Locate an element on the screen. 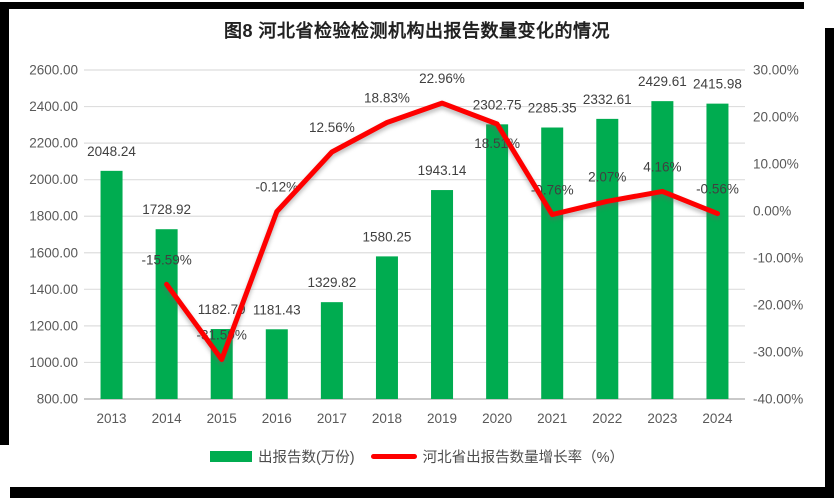 The height and width of the screenshot is (498, 834). bar-data-label: 1580.25 is located at coordinates (387, 236).